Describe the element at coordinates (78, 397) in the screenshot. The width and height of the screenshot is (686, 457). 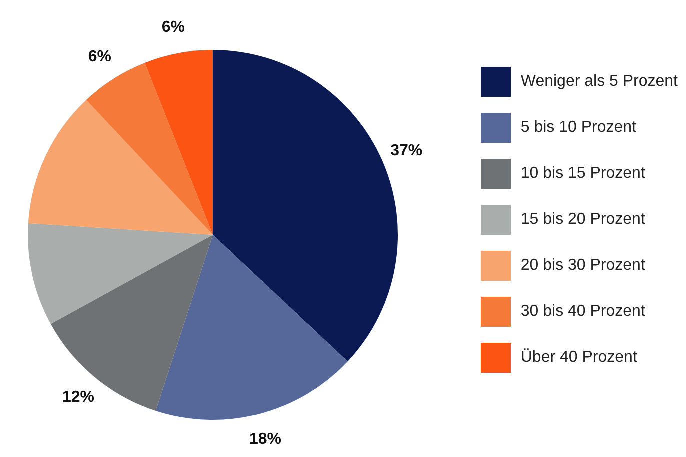
I see `data-label: 12%` at that location.